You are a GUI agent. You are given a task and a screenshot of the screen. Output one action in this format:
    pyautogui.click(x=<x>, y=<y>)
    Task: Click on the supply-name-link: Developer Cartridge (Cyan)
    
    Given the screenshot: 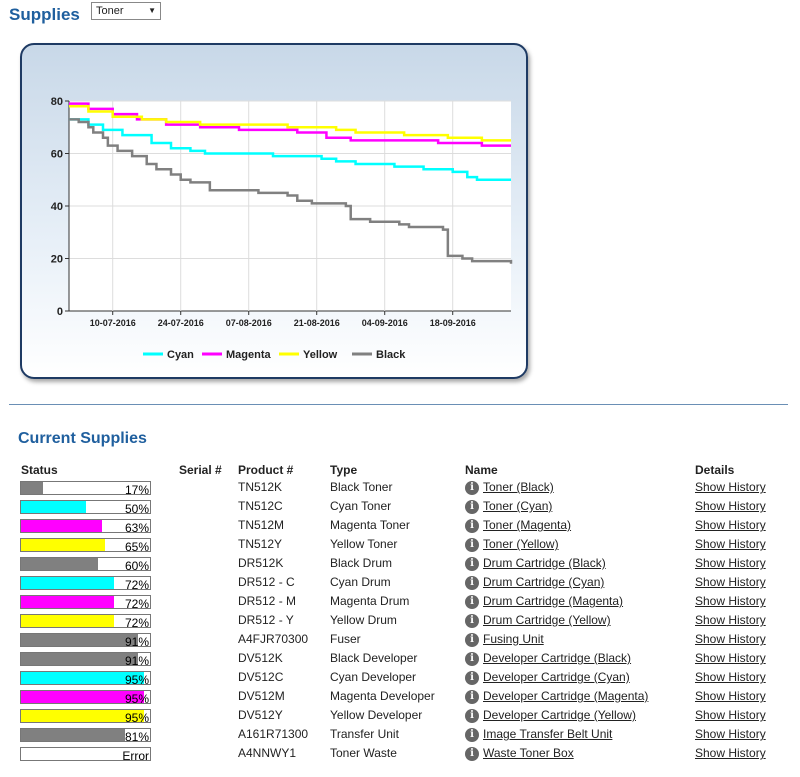 What is the action you would take?
    pyautogui.click(x=556, y=677)
    